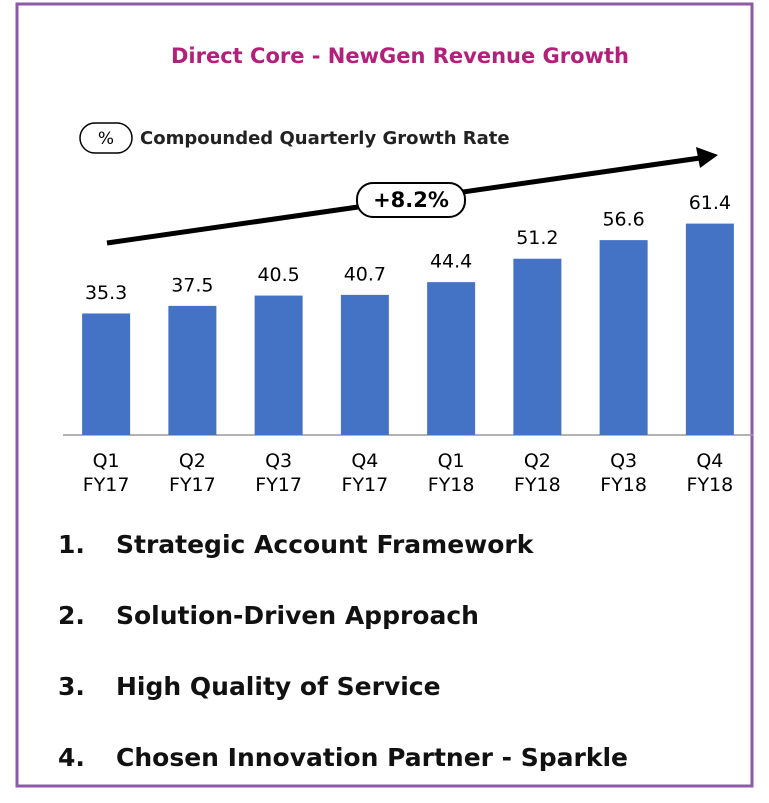 This screenshot has height=803, width=769. I want to click on data-label: 37.5, so click(192, 285).